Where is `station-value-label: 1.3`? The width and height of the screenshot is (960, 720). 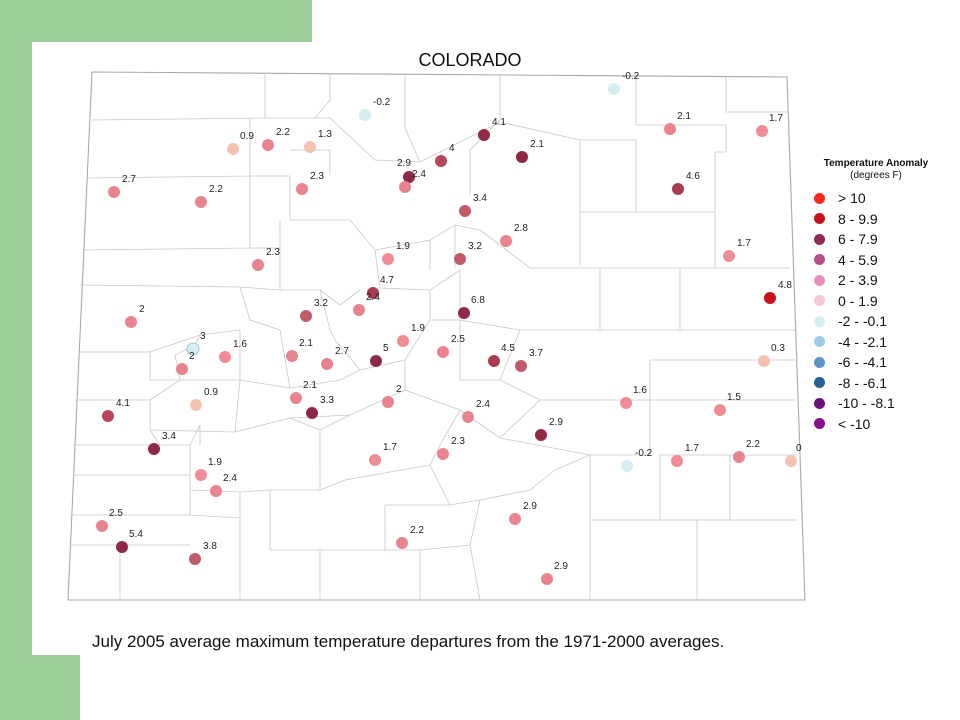
station-value-label: 1.3 is located at coordinates (325, 134).